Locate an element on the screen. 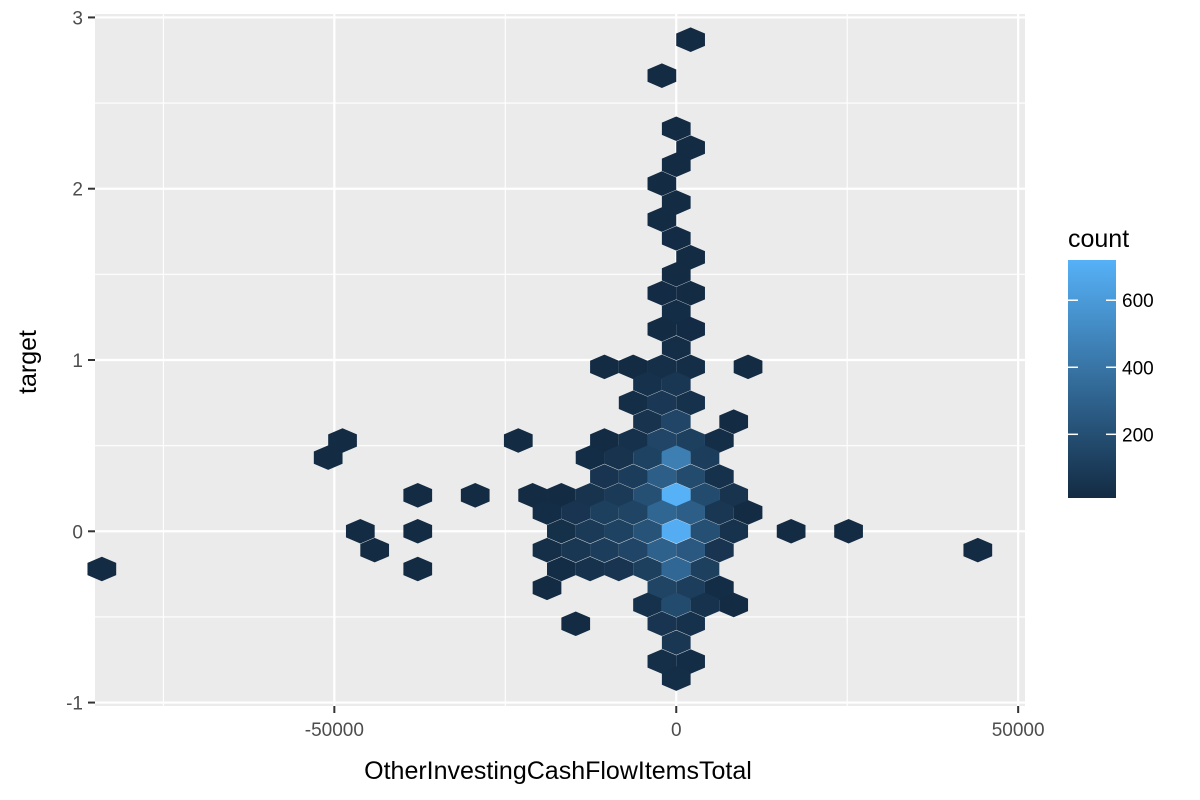  y-tick-label: 3 is located at coordinates (77, 18).